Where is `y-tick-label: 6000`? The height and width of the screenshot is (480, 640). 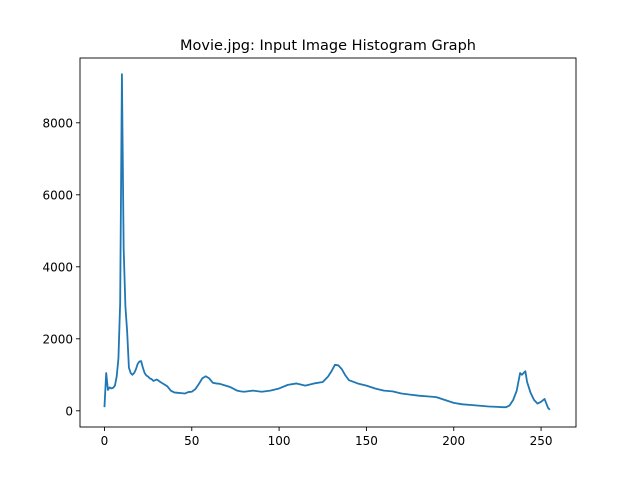
y-tick-label: 6000 is located at coordinates (57, 195).